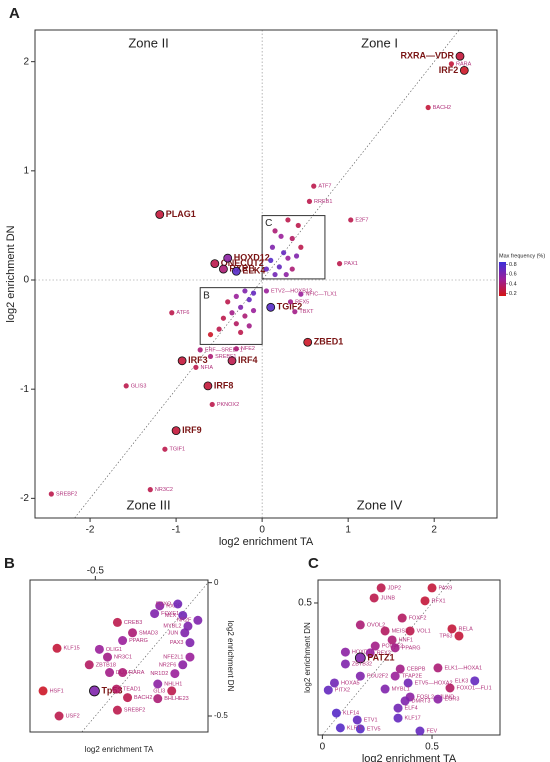  What do you see at coordinates (149, 504) in the screenshot?
I see `zone-label: Zone III` at bounding box center [149, 504].